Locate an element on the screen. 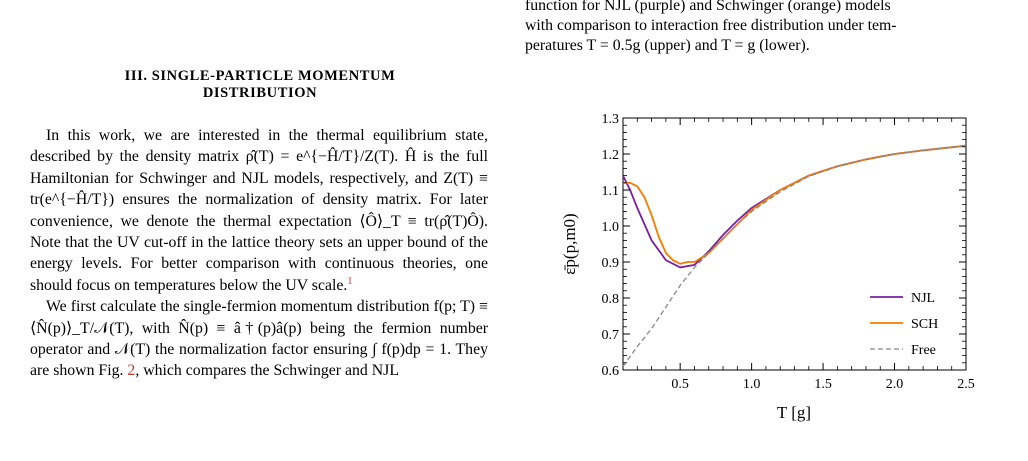 This screenshot has height=461, width=1028. legend-label-sch: SCH is located at coordinates (924, 324).